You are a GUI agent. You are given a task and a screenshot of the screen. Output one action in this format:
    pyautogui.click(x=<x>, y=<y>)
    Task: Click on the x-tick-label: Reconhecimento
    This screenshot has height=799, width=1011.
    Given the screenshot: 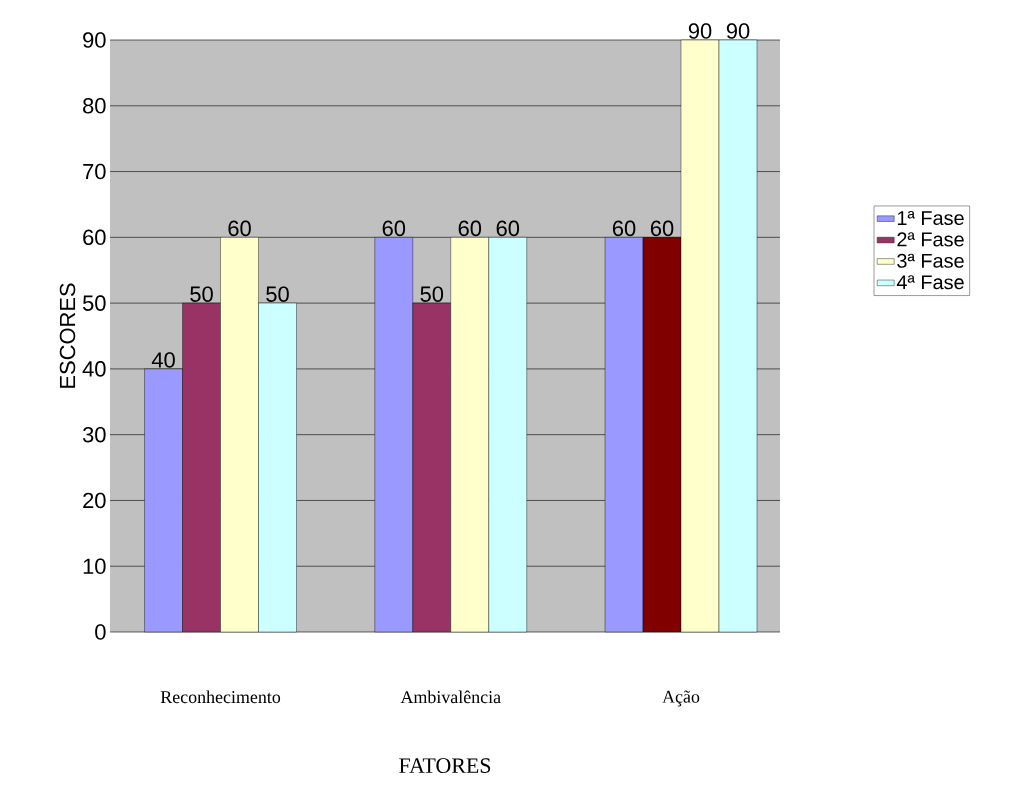 What is the action you would take?
    pyautogui.click(x=220, y=697)
    